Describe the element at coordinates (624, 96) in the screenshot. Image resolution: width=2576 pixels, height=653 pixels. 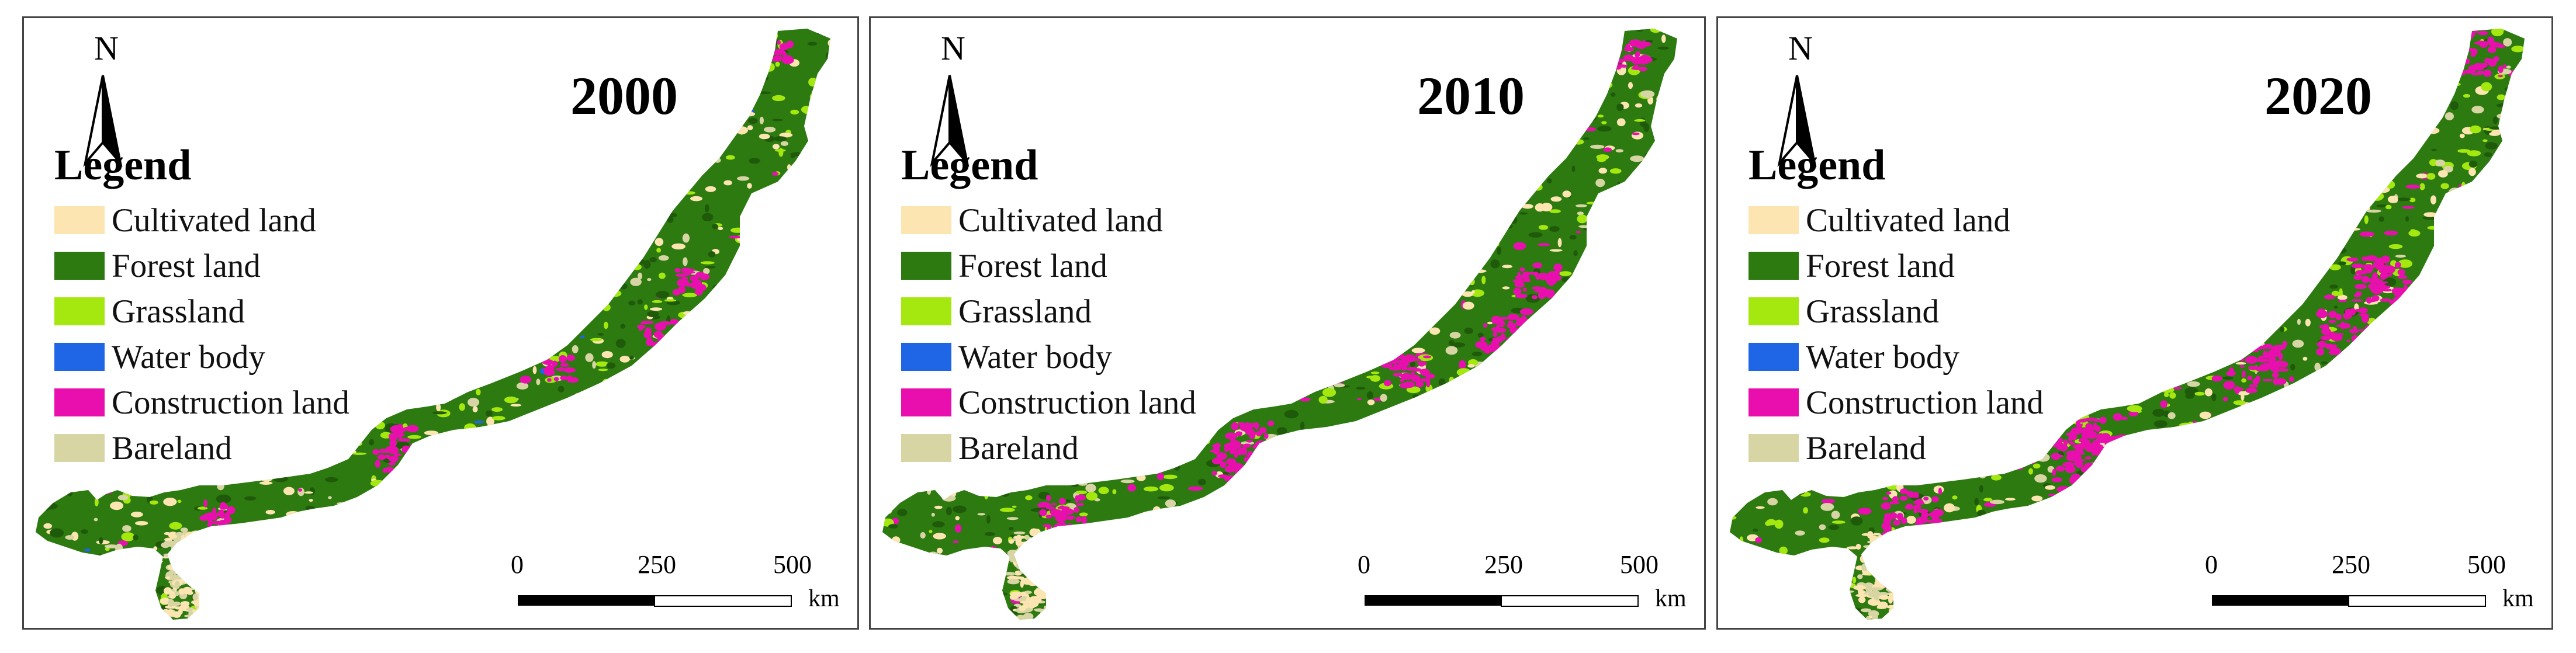
I see `year-label: 2000` at that location.